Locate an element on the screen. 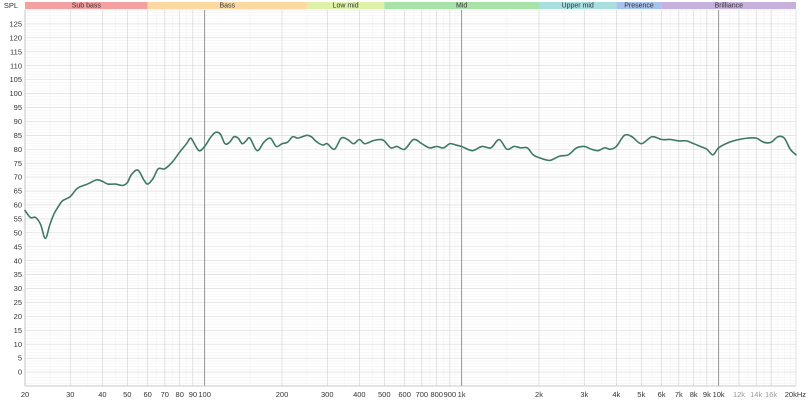  band-low-mid is located at coordinates (345, 5).